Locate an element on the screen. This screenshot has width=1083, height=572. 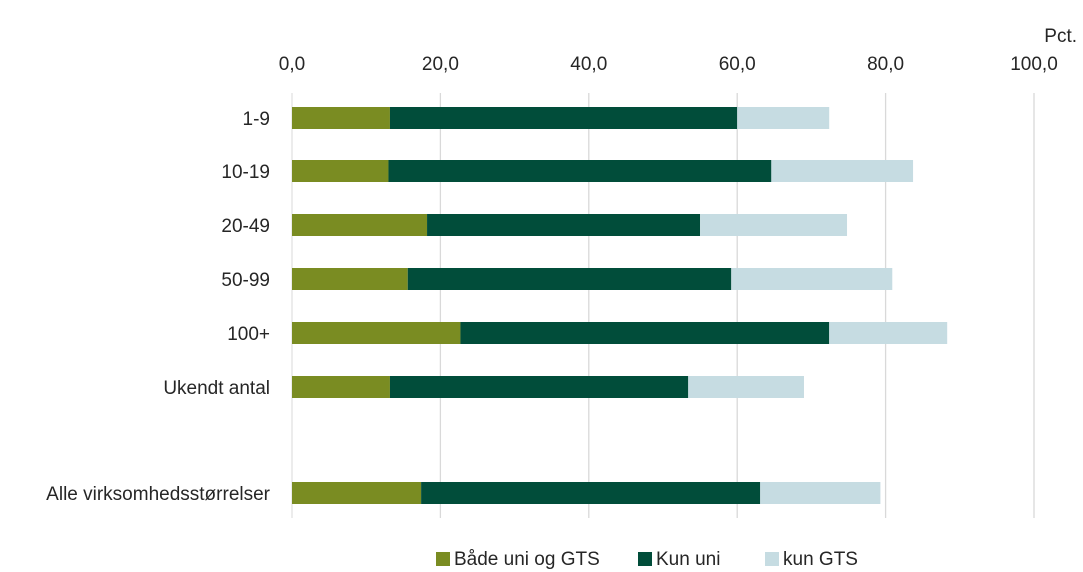
category-label: 10-19 is located at coordinates (245, 172).